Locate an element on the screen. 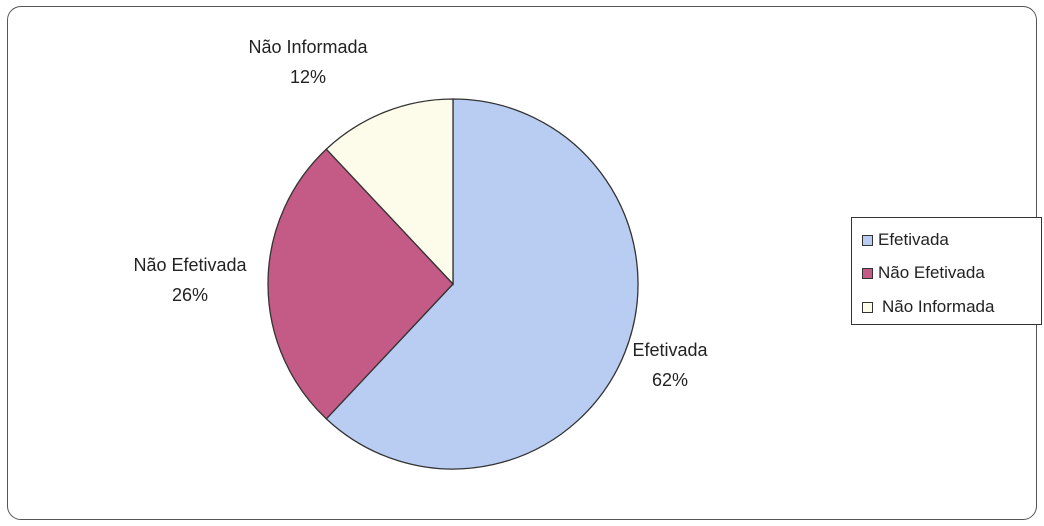  legend-label-nao-informada: Não Informada is located at coordinates (938, 306).